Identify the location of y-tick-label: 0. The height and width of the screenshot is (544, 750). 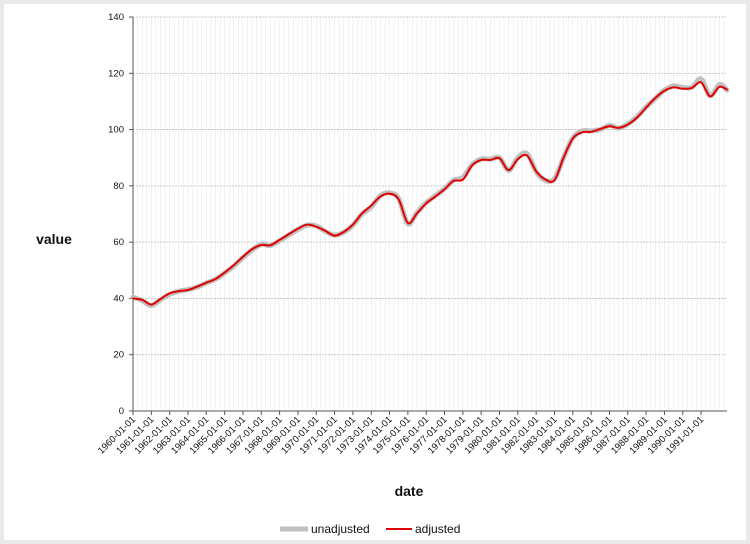
(121, 411).